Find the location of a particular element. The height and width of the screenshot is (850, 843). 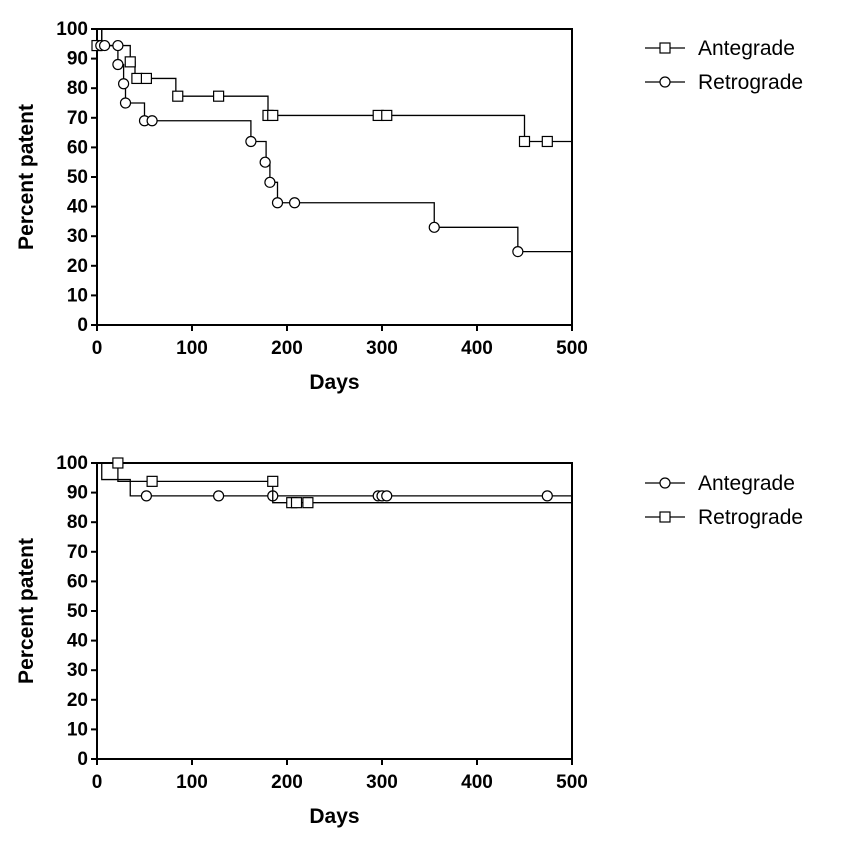

series-antegrade is located at coordinates (331, 88).